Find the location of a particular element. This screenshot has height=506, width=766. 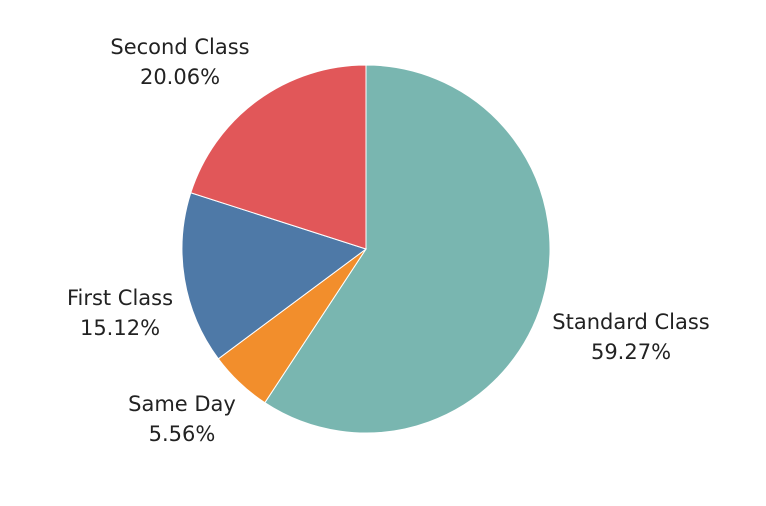

label-standard-class-percent: 59.27% is located at coordinates (631, 352).